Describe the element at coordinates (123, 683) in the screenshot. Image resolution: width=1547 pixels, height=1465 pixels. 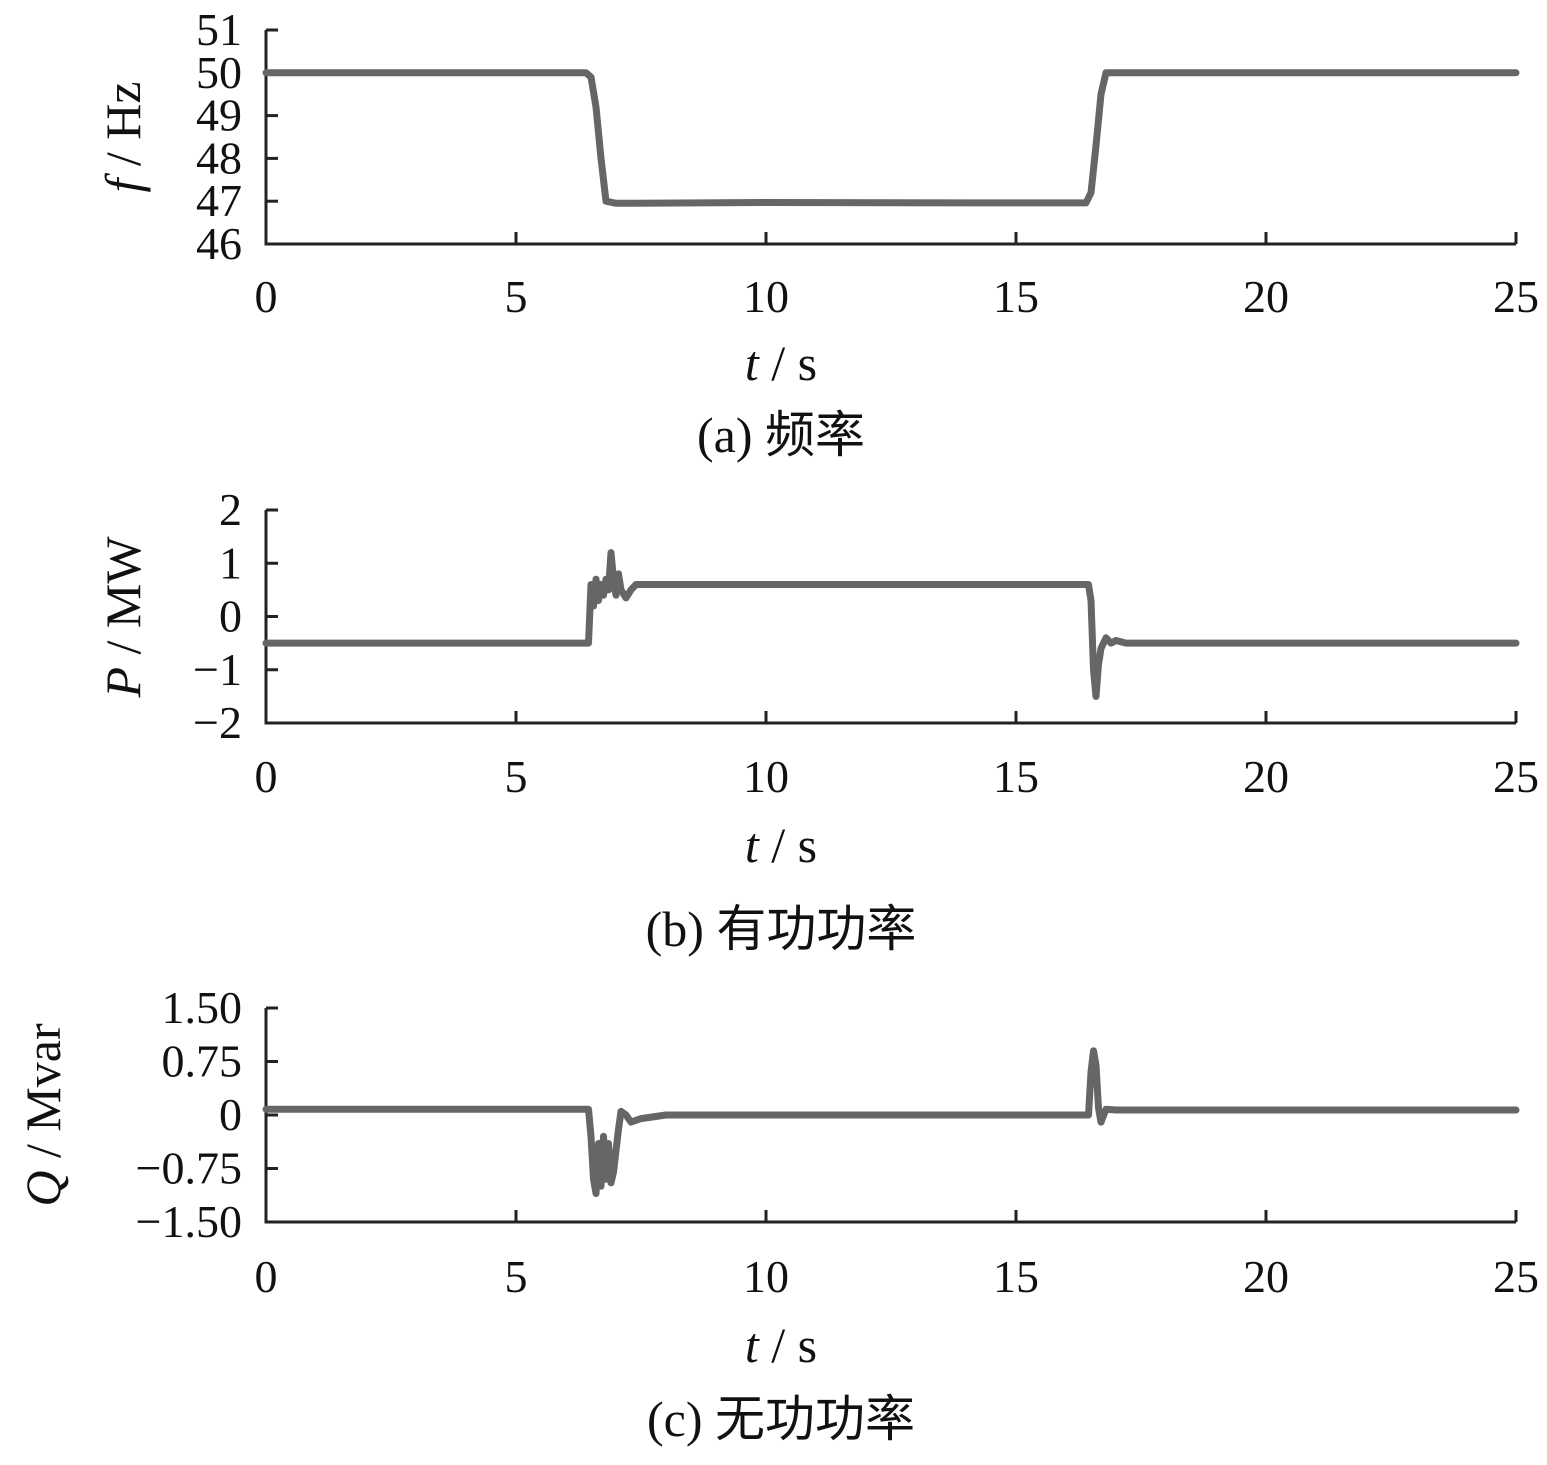
I see `y-axis-variable: P` at that location.